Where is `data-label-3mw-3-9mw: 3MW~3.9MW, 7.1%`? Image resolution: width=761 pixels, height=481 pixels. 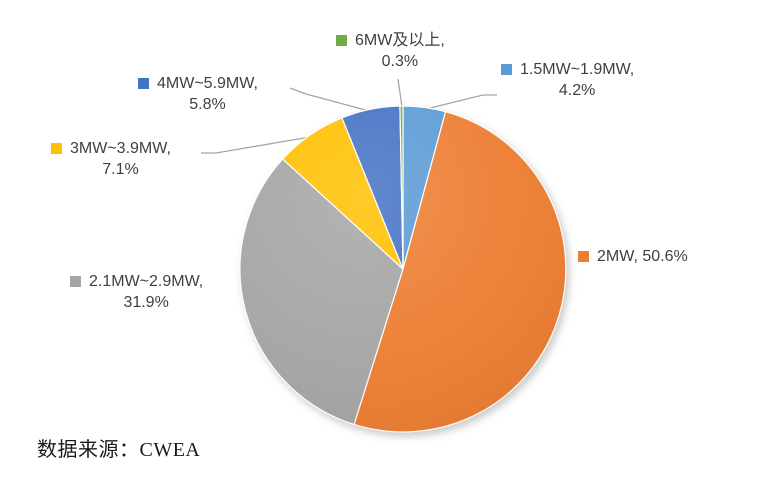
data-label-3mw-3-9mw: 3MW~3.9MW, 7.1% is located at coordinates (111, 159).